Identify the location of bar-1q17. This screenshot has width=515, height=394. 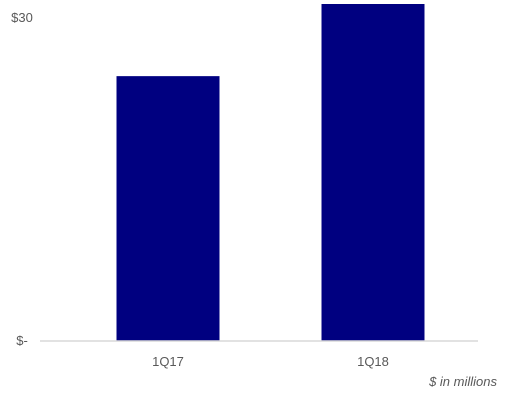
(168, 208).